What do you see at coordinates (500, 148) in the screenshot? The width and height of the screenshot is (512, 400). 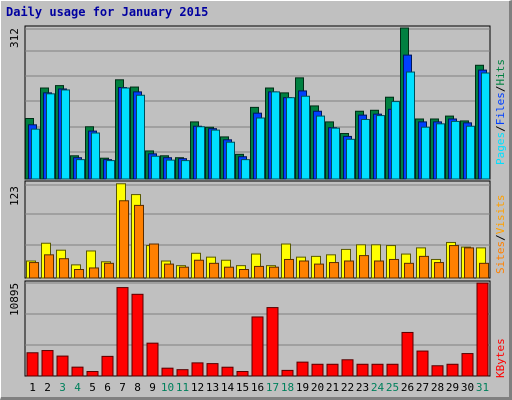 I see `legend-pages: Pages` at bounding box center [500, 148].